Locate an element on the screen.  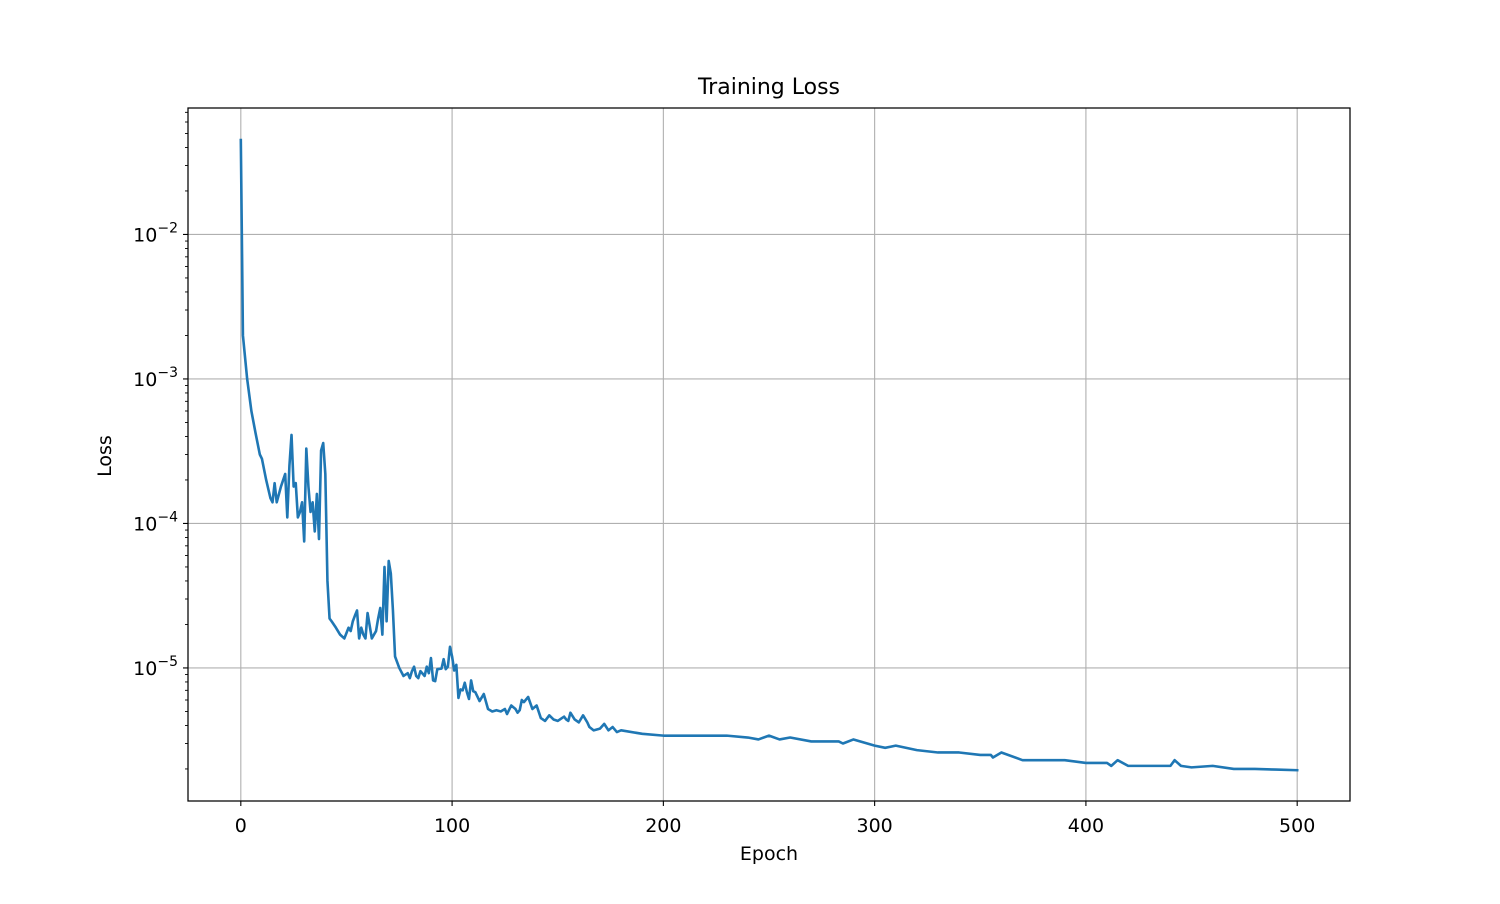
y-tick-label: 10⁻³ is located at coordinates (155, 378).